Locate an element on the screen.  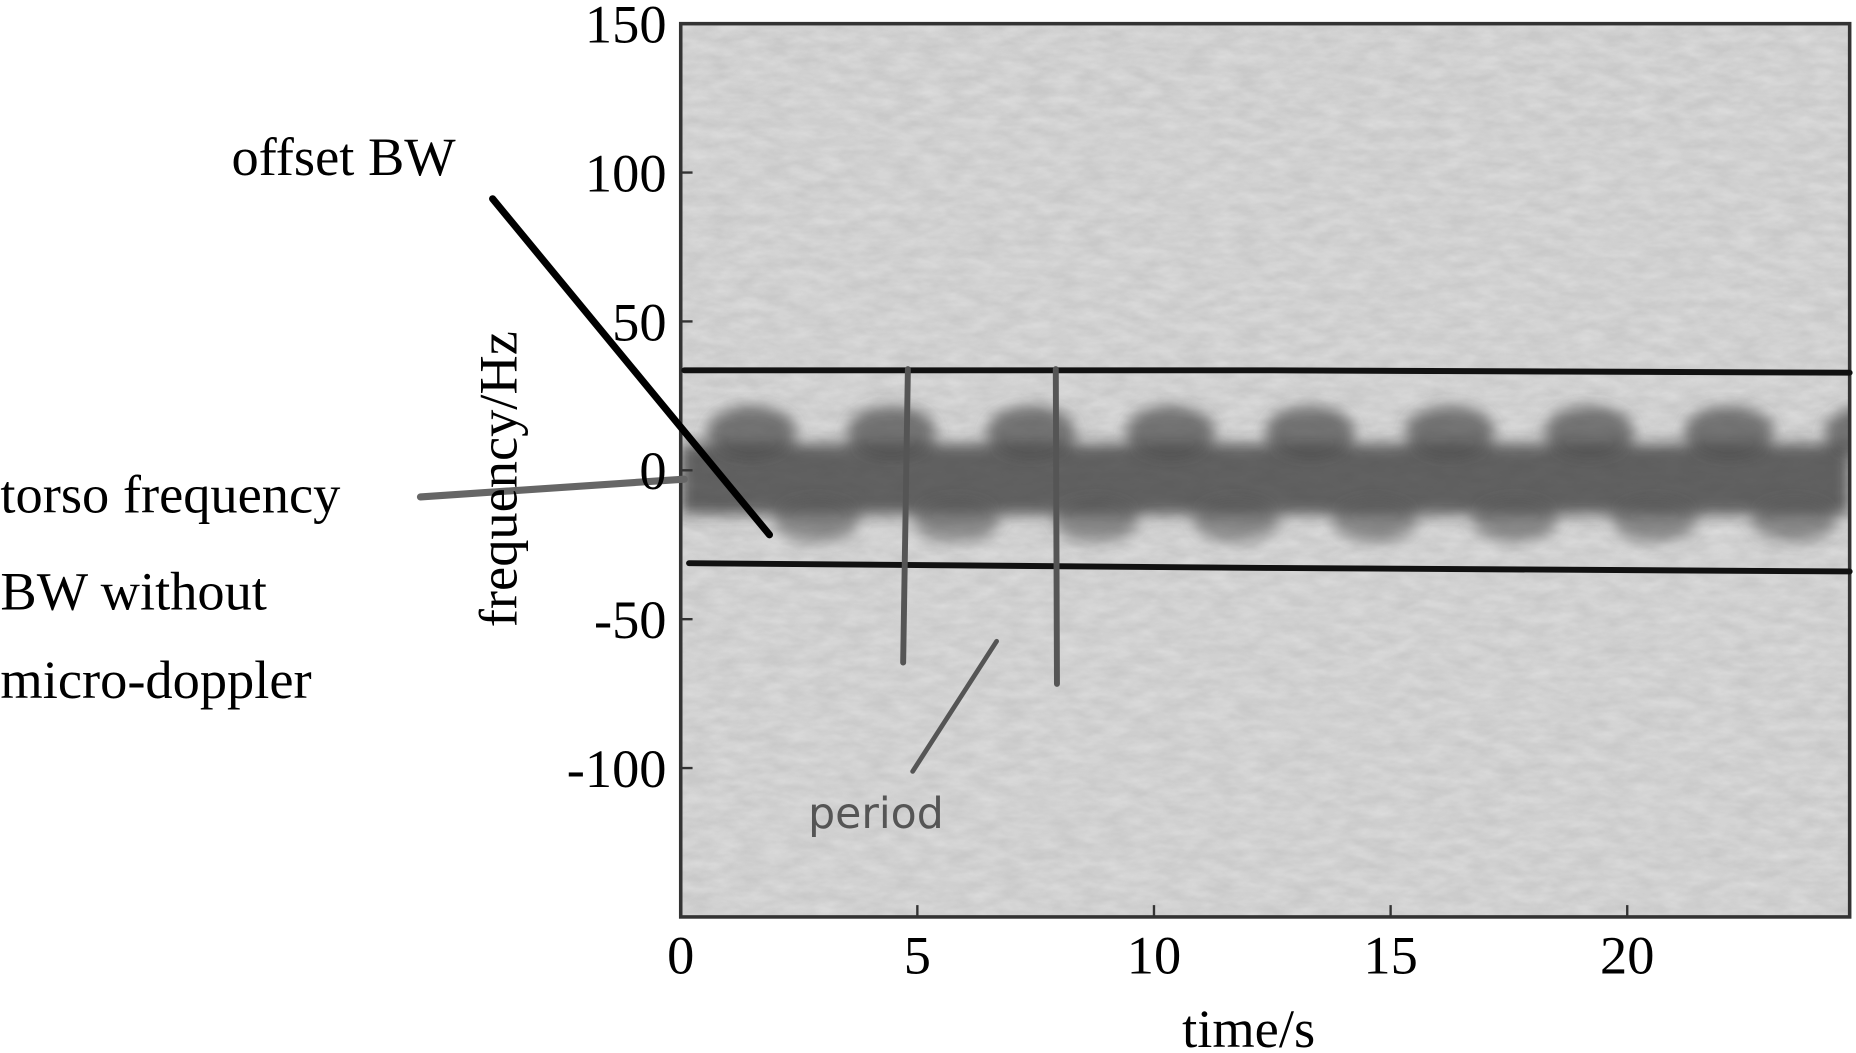
y-tick-label: -50 is located at coordinates (630, 620).